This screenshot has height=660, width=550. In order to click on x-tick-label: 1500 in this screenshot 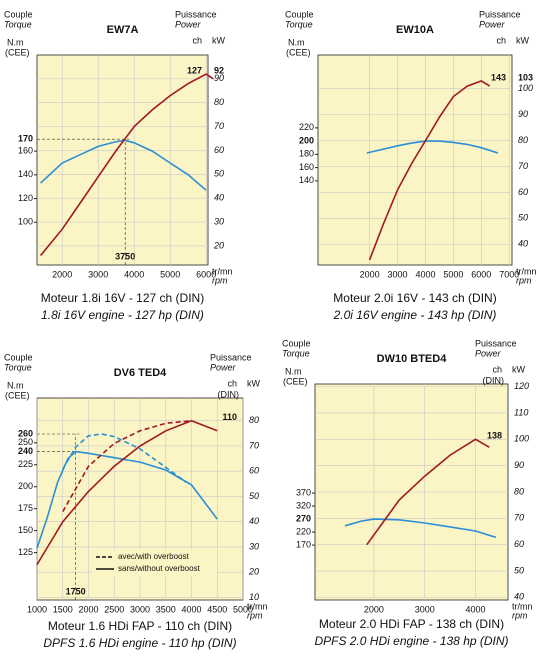, I will do `click(63, 609)`.